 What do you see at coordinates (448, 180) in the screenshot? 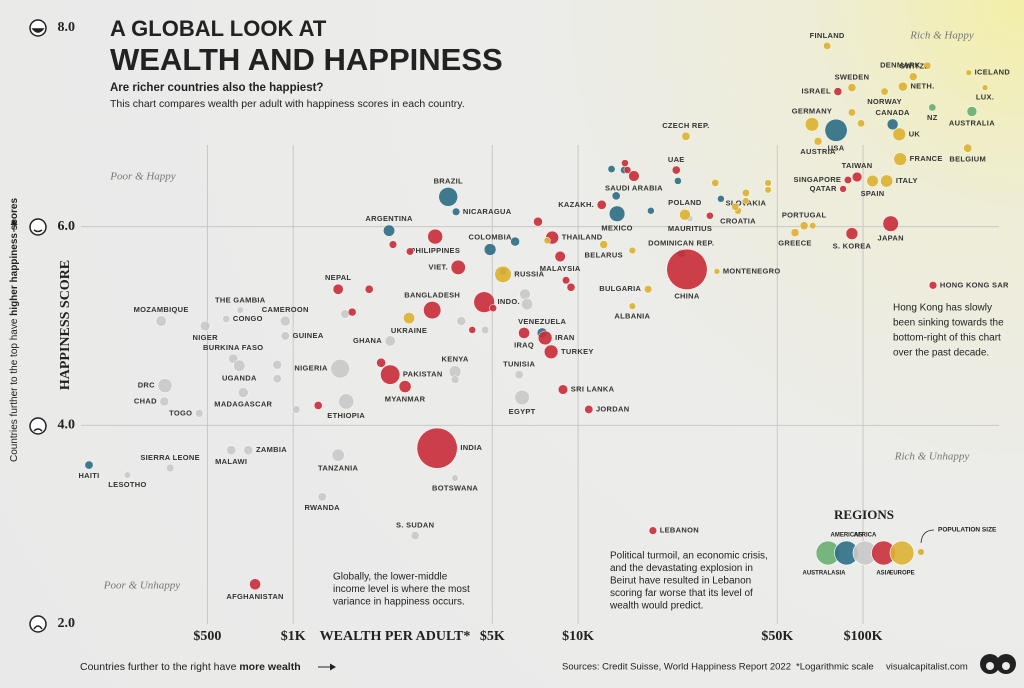
I see `point-label: BRAZIL` at bounding box center [448, 180].